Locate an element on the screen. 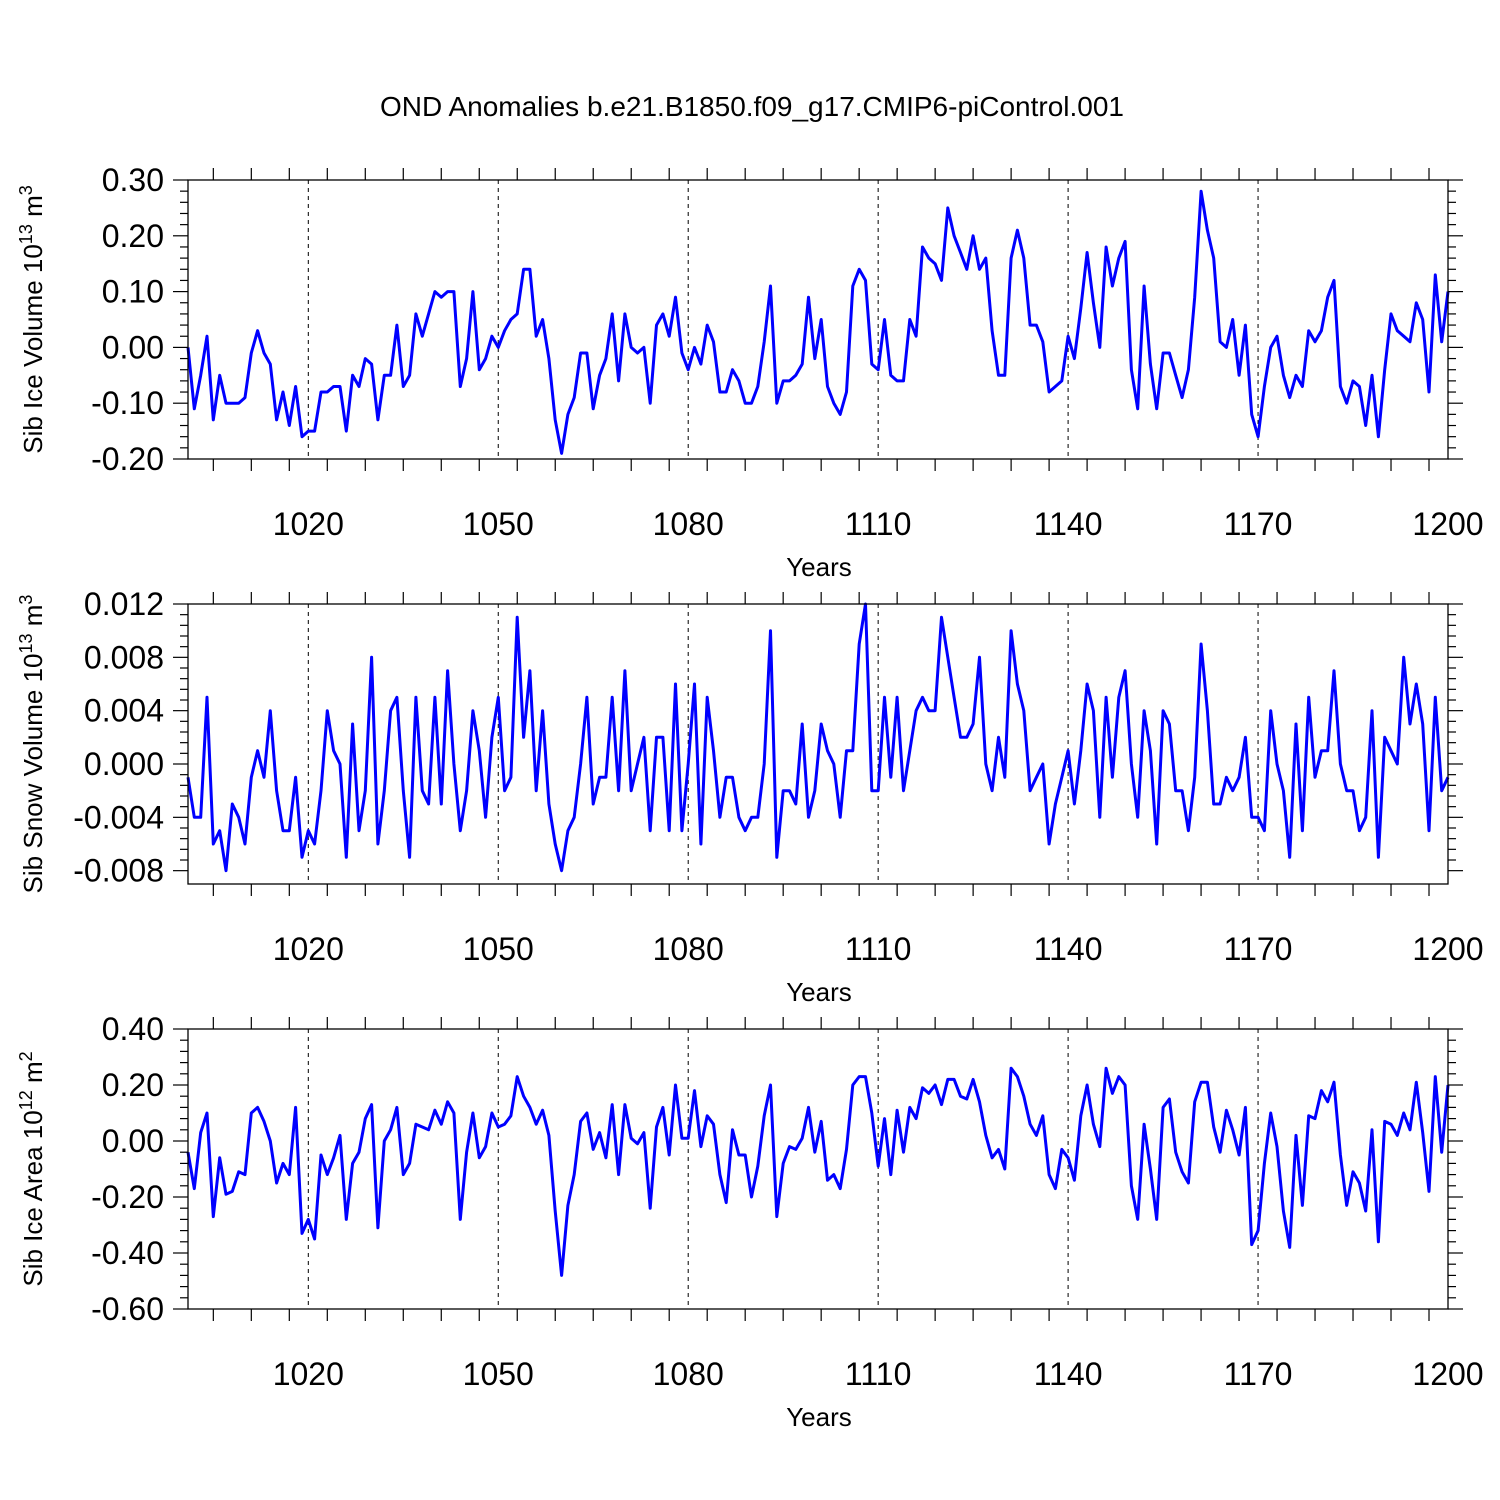  series-line-ice_volume is located at coordinates (818, 322).